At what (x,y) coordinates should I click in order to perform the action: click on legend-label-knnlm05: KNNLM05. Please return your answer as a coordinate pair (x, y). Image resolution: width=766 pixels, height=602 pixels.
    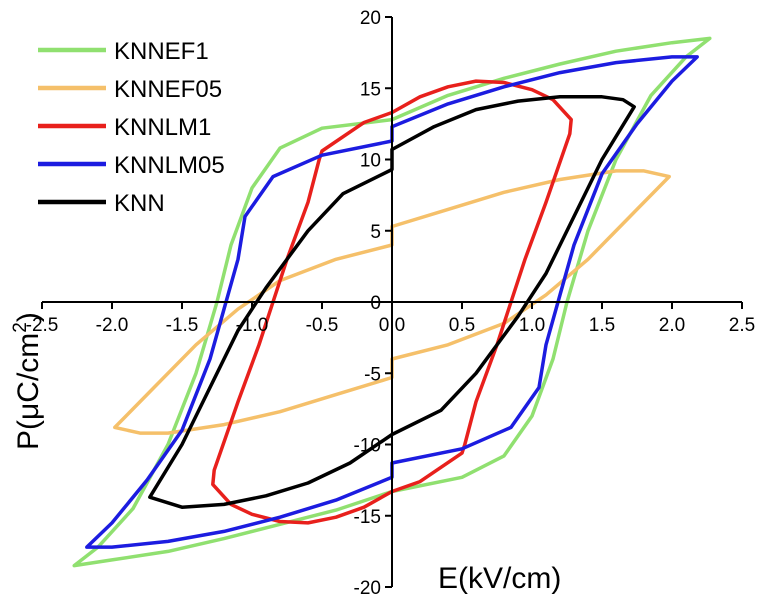
    Looking at the image, I should click on (169, 165).